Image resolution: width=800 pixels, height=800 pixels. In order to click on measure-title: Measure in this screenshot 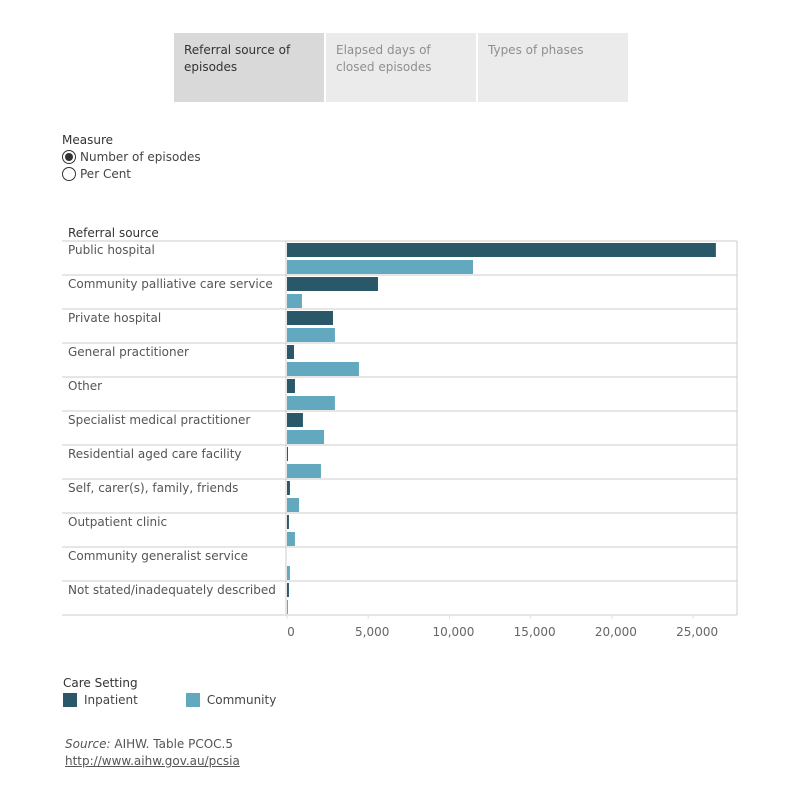, I will do `click(87, 140)`.